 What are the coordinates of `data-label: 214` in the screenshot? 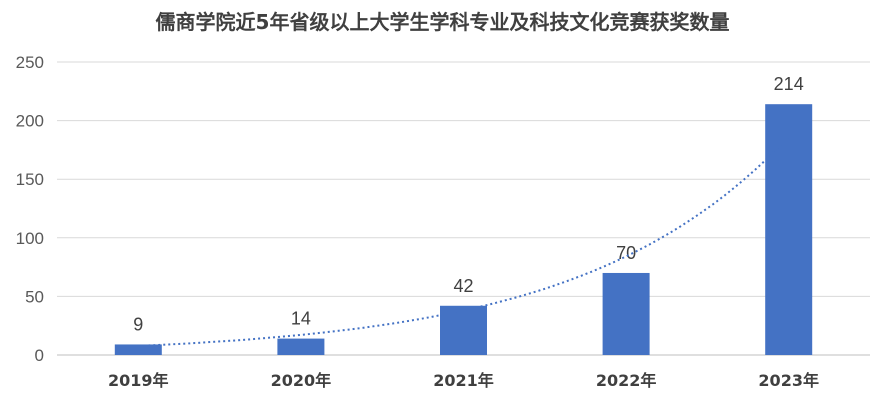 It's located at (789, 84).